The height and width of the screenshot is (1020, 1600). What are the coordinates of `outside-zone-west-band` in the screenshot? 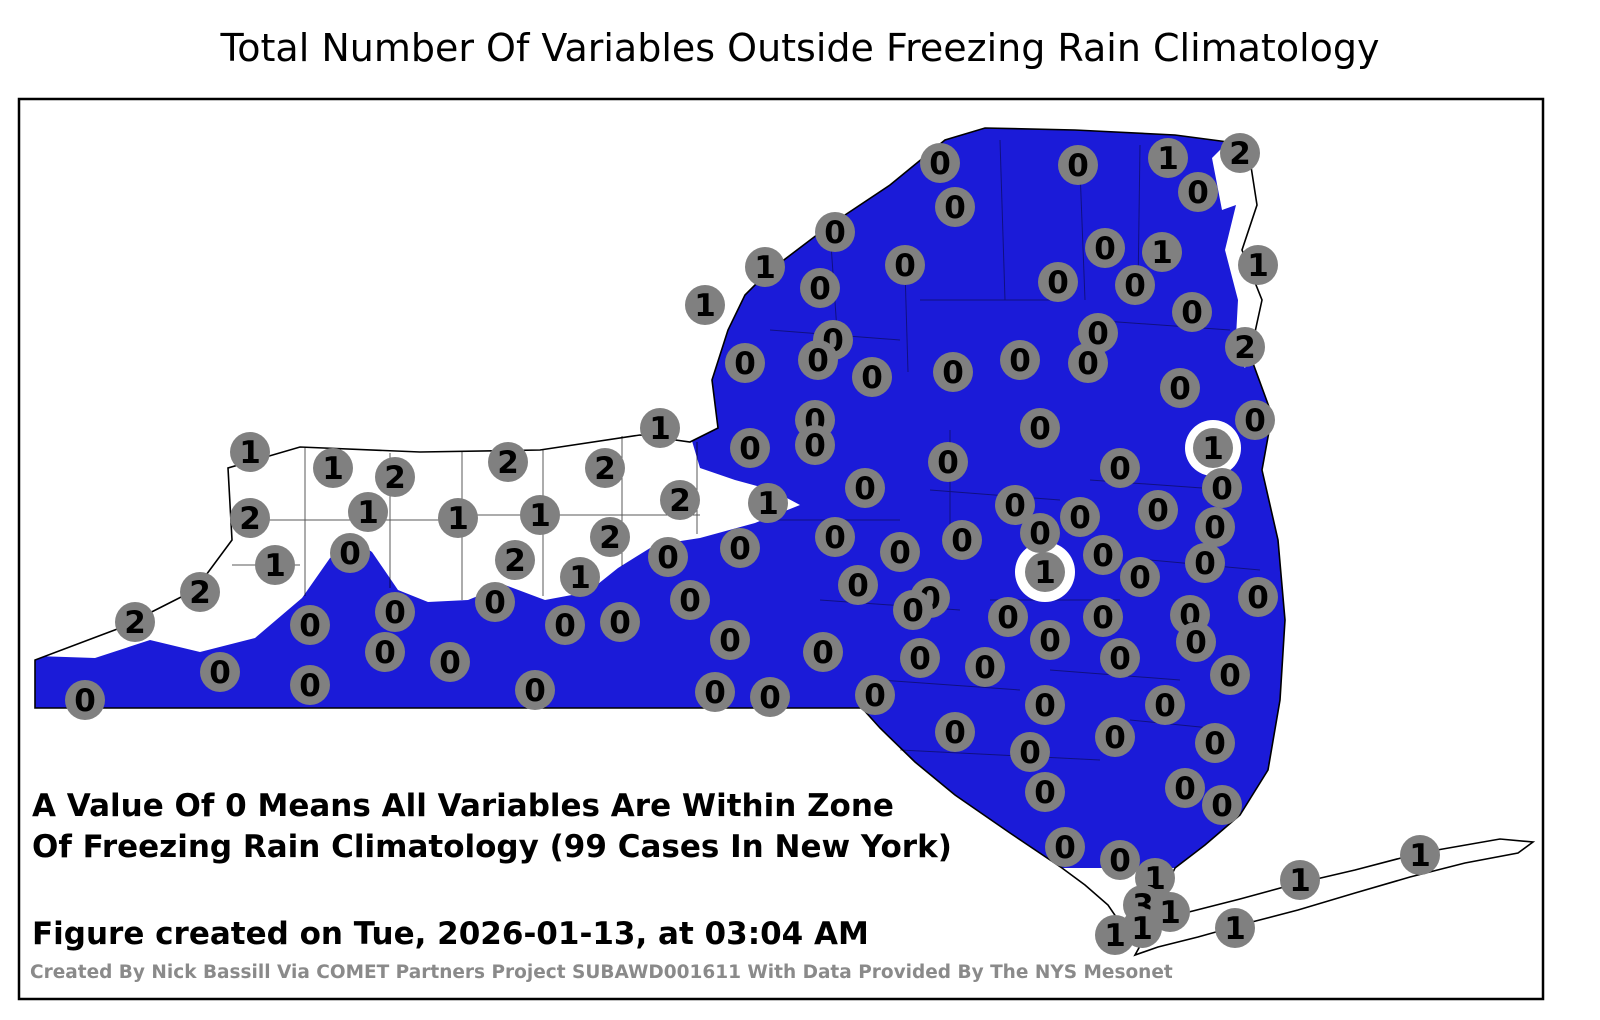 It's located at (418, 546).